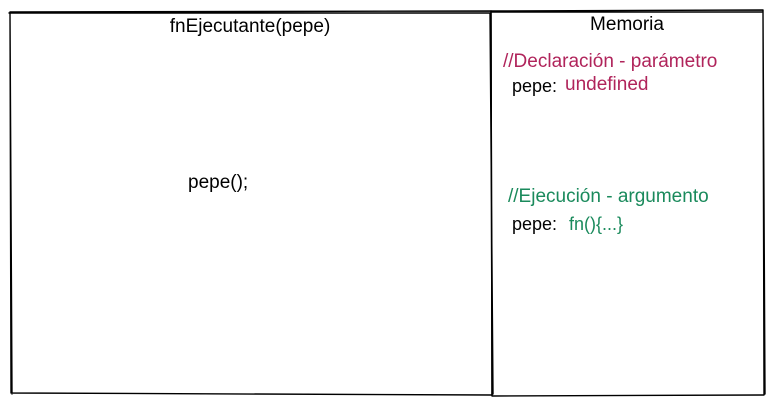  What do you see at coordinates (610, 61) in the screenshot?
I see `declaration-comment: //Declaración - parámetro` at bounding box center [610, 61].